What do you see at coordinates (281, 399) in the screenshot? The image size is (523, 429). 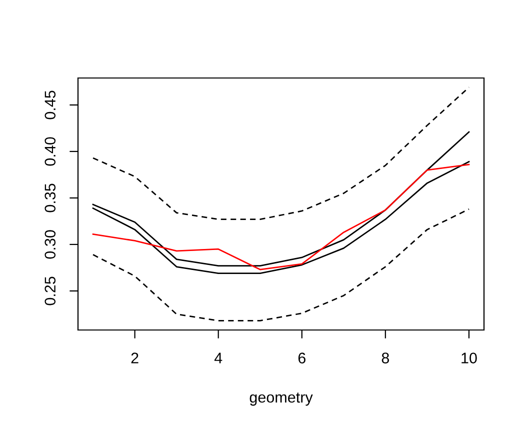 I see `x-axis-title: geometry` at bounding box center [281, 399].